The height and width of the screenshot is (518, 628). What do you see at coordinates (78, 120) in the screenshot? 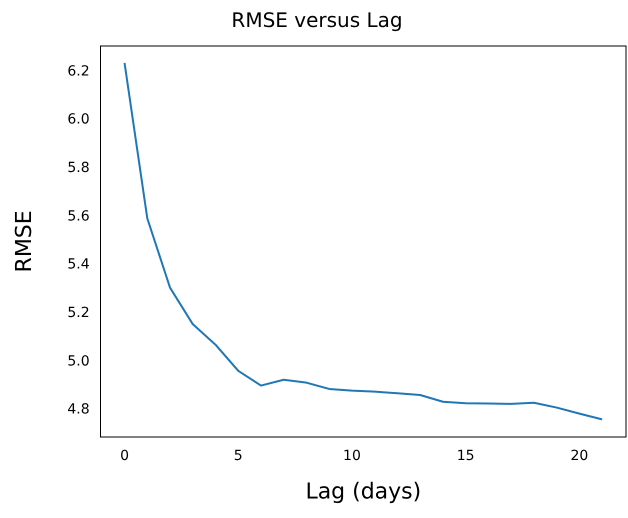
I see `y-tick-label: 6.0` at bounding box center [78, 120].